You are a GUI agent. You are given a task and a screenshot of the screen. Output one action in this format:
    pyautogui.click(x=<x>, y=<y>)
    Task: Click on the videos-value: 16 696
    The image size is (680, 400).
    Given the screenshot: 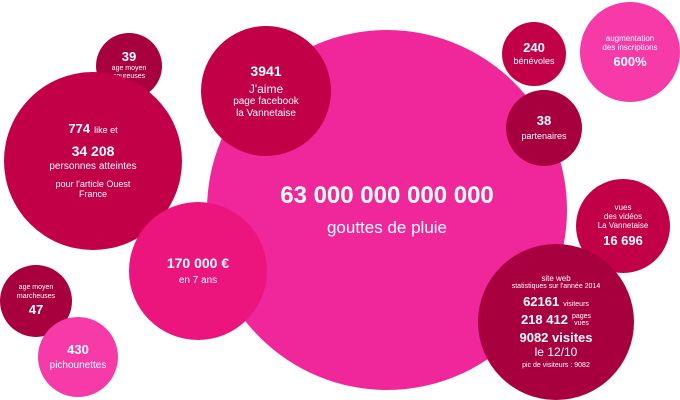 What is the action you would take?
    pyautogui.click(x=623, y=241)
    